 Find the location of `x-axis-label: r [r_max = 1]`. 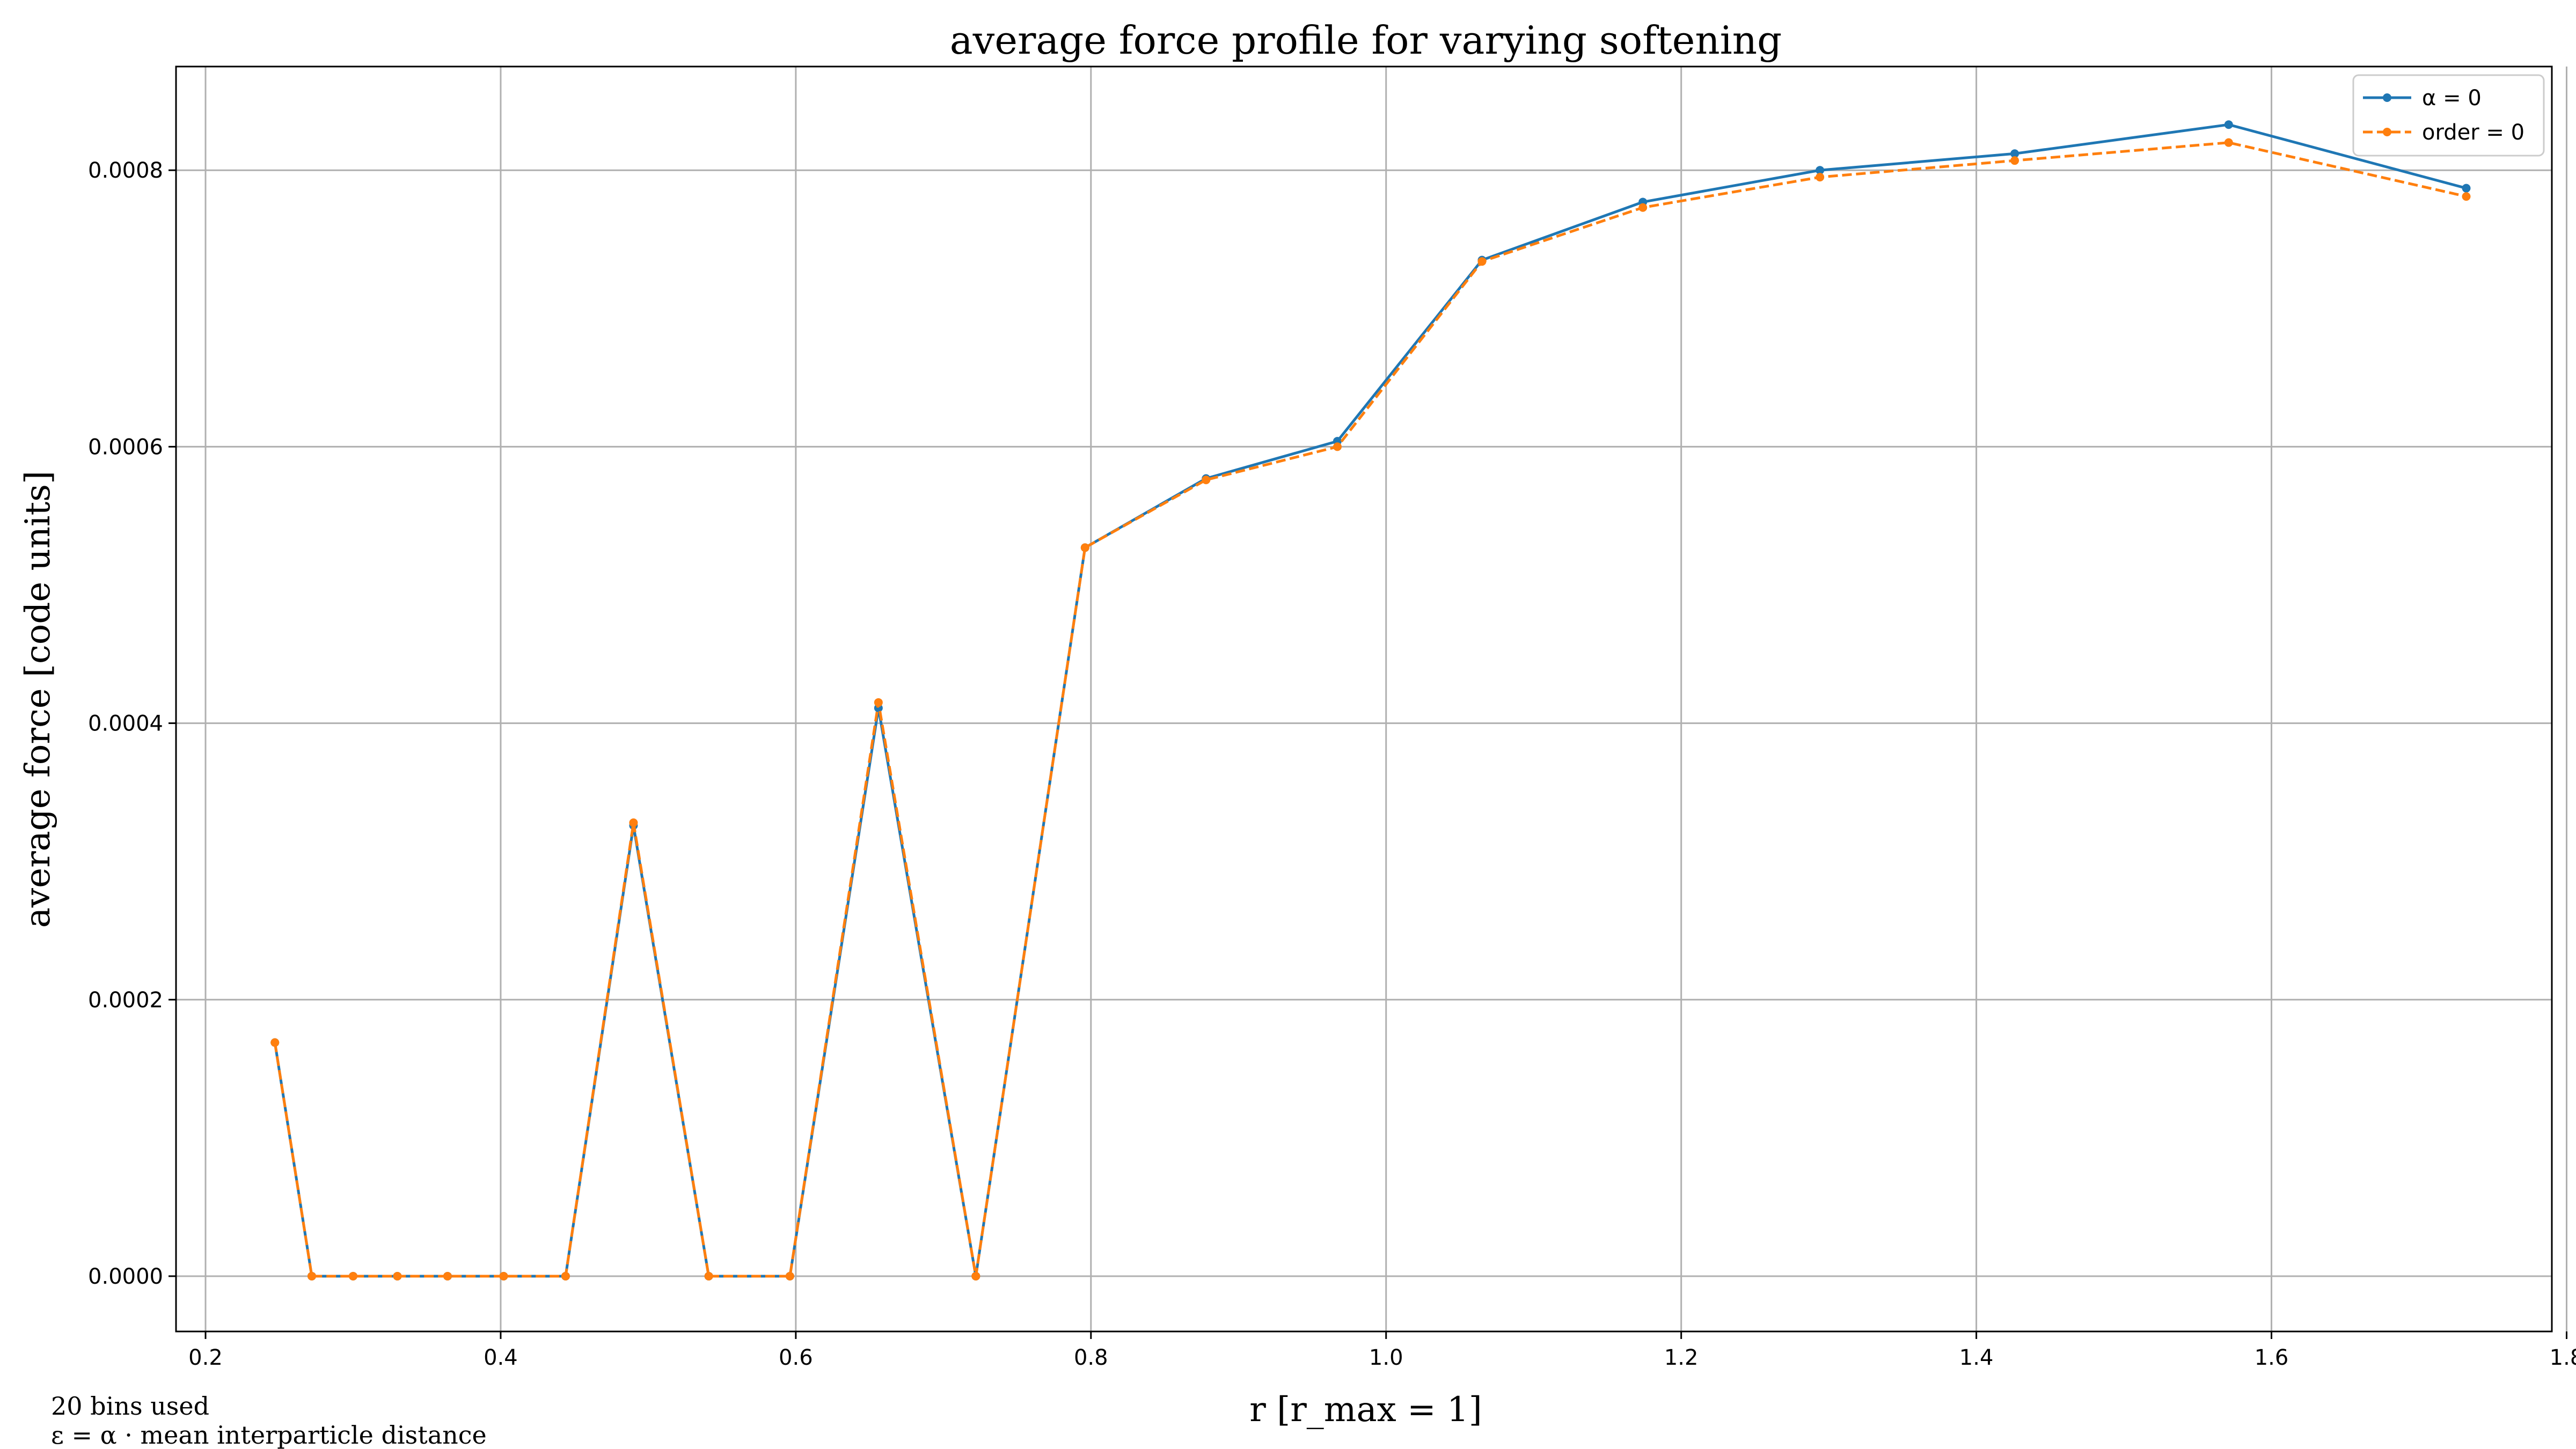

x-axis-label: r [r_max = 1] is located at coordinates (1365, 1410).